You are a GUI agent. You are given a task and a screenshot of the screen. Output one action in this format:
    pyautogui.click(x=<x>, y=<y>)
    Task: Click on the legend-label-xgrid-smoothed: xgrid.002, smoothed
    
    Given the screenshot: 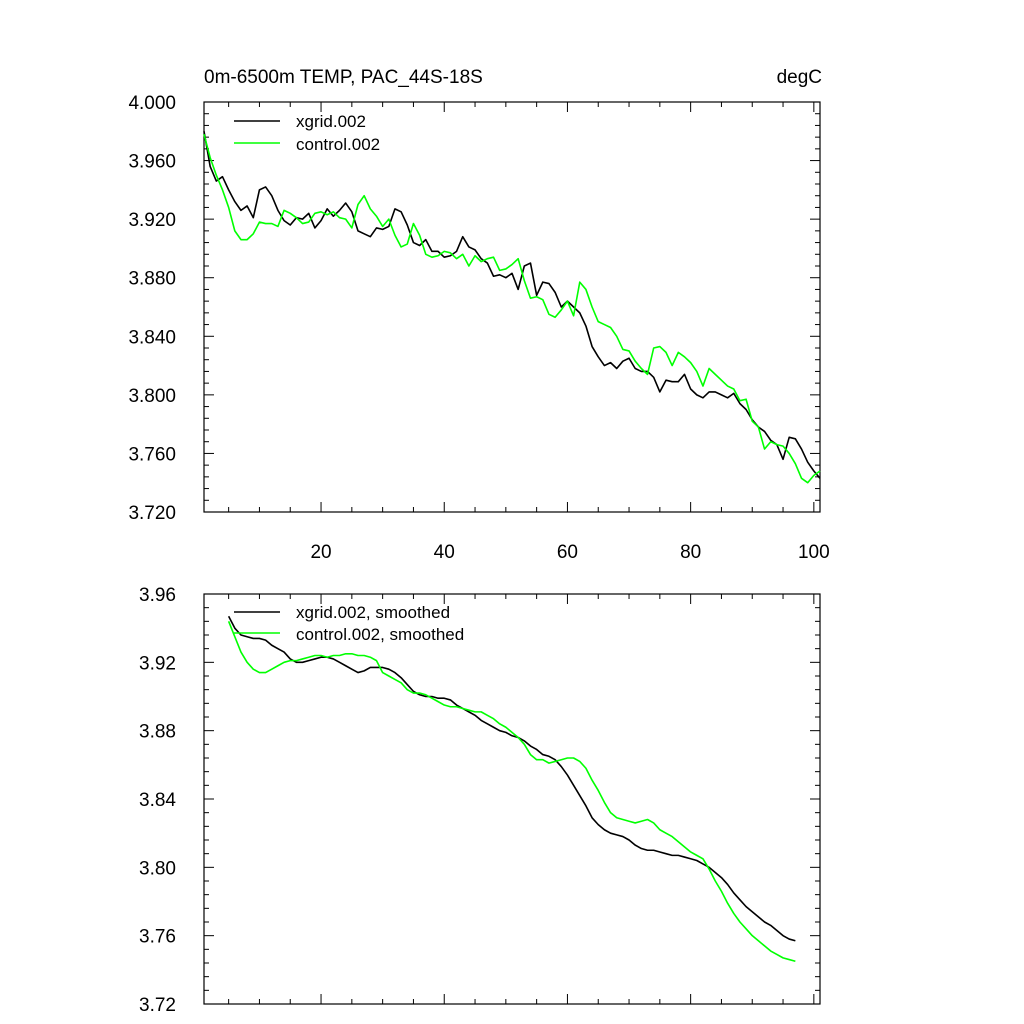 What is the action you would take?
    pyautogui.click(x=373, y=612)
    